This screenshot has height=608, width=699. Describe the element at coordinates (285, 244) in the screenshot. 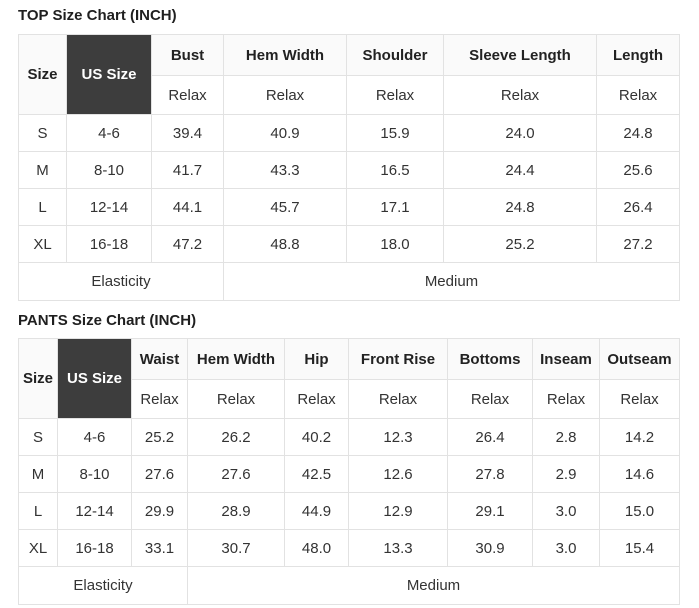

I see `value-cell: 48.8` at that location.